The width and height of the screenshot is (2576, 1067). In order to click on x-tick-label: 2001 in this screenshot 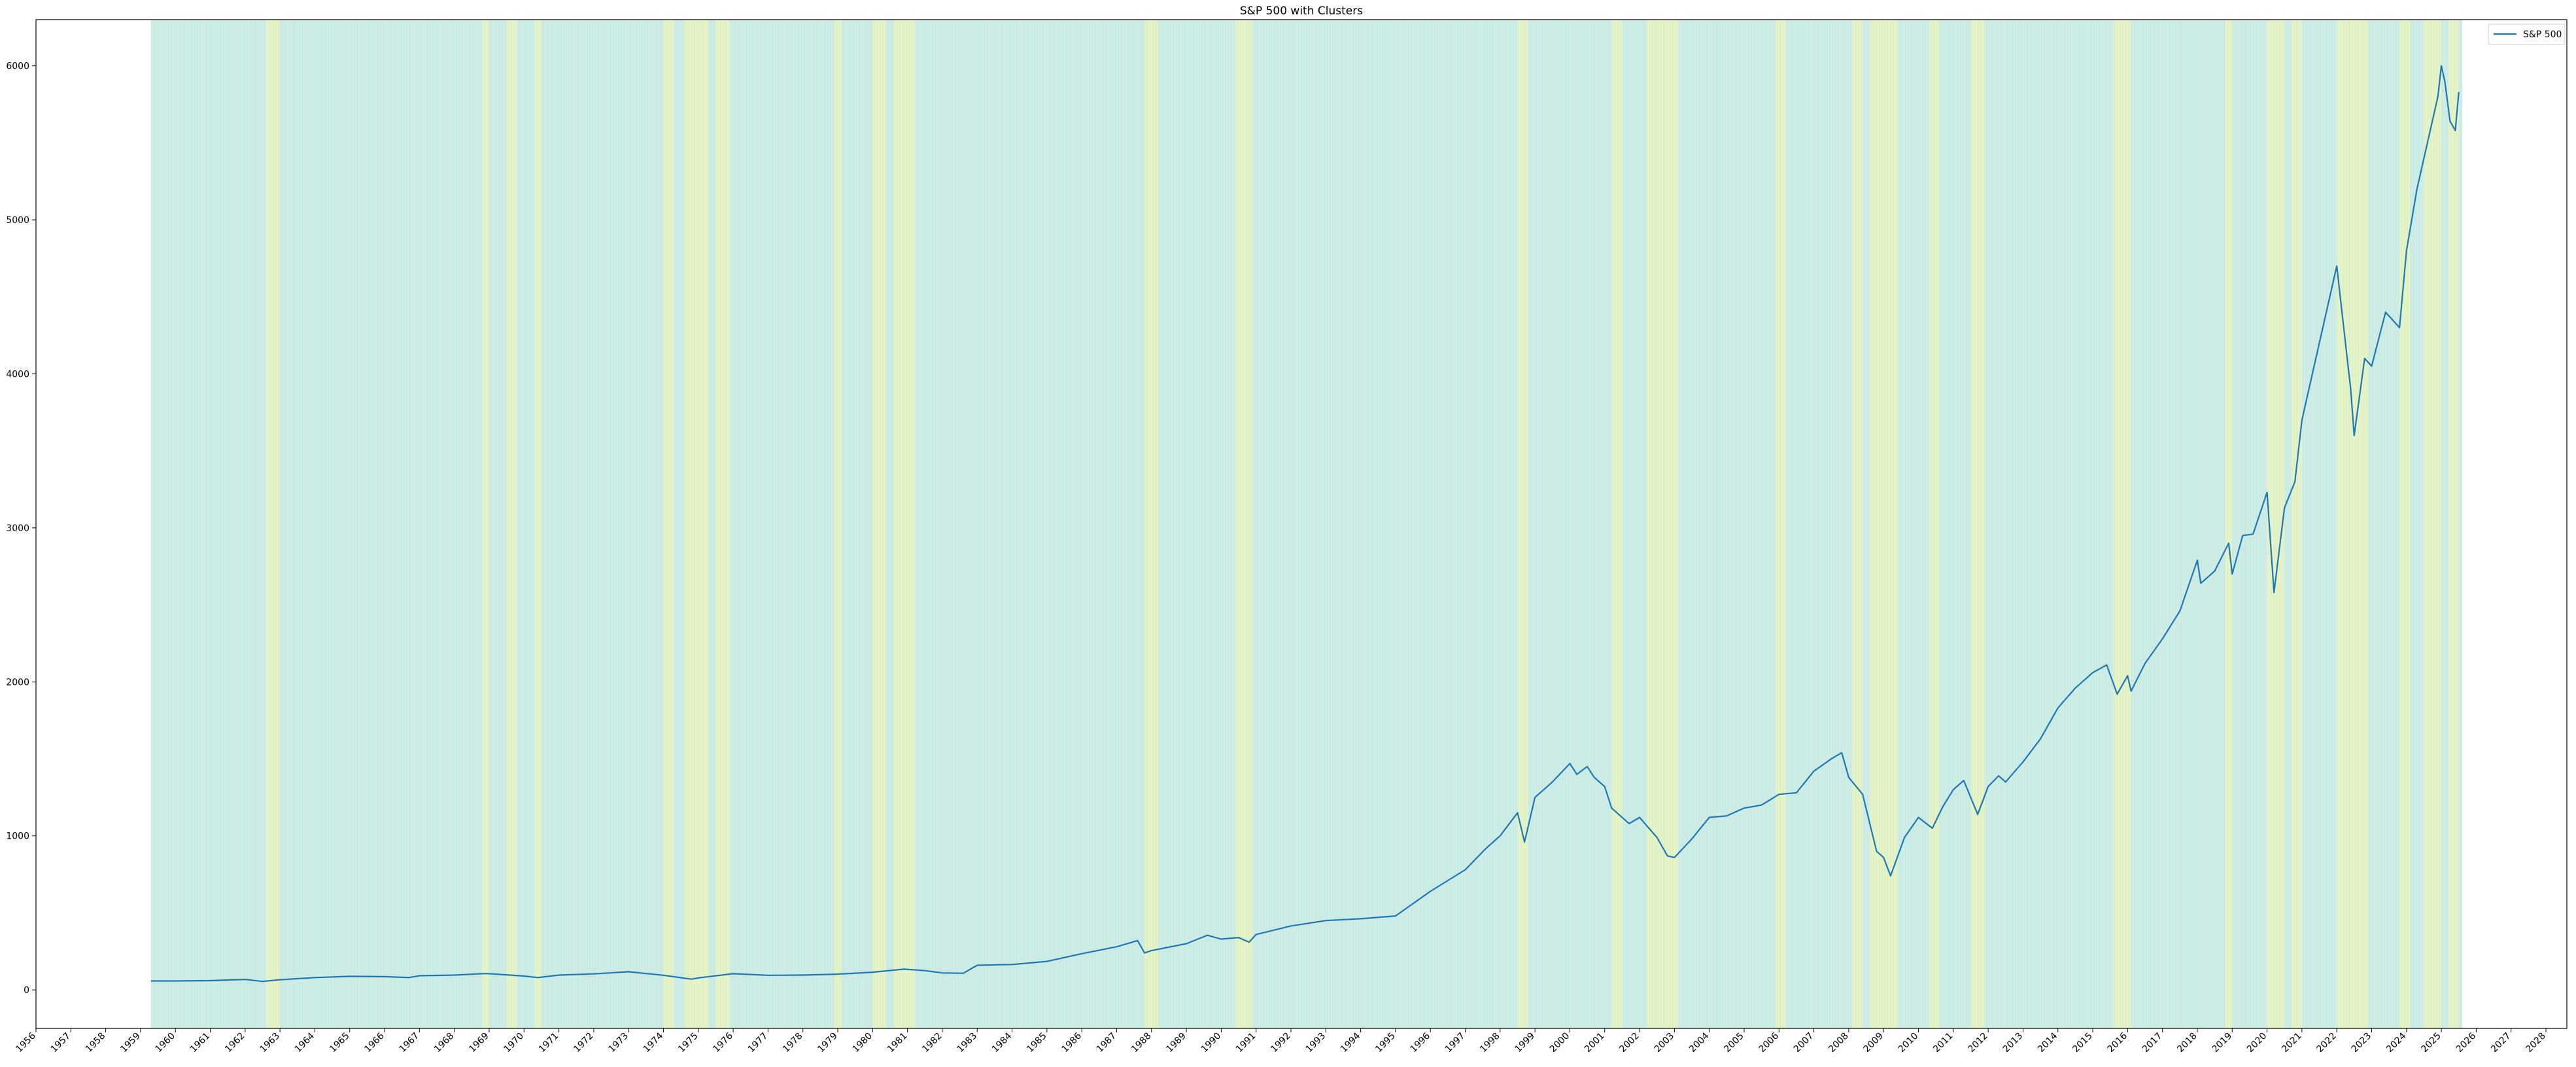, I will do `click(1595, 1043)`.